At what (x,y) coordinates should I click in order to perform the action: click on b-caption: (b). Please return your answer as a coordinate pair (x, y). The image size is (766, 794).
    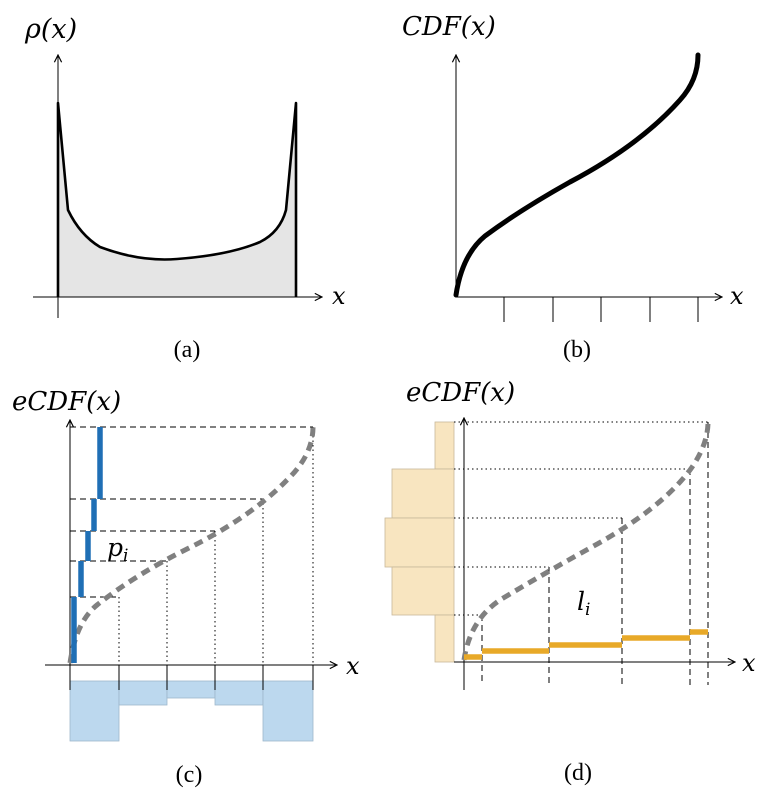
    Looking at the image, I should click on (577, 350).